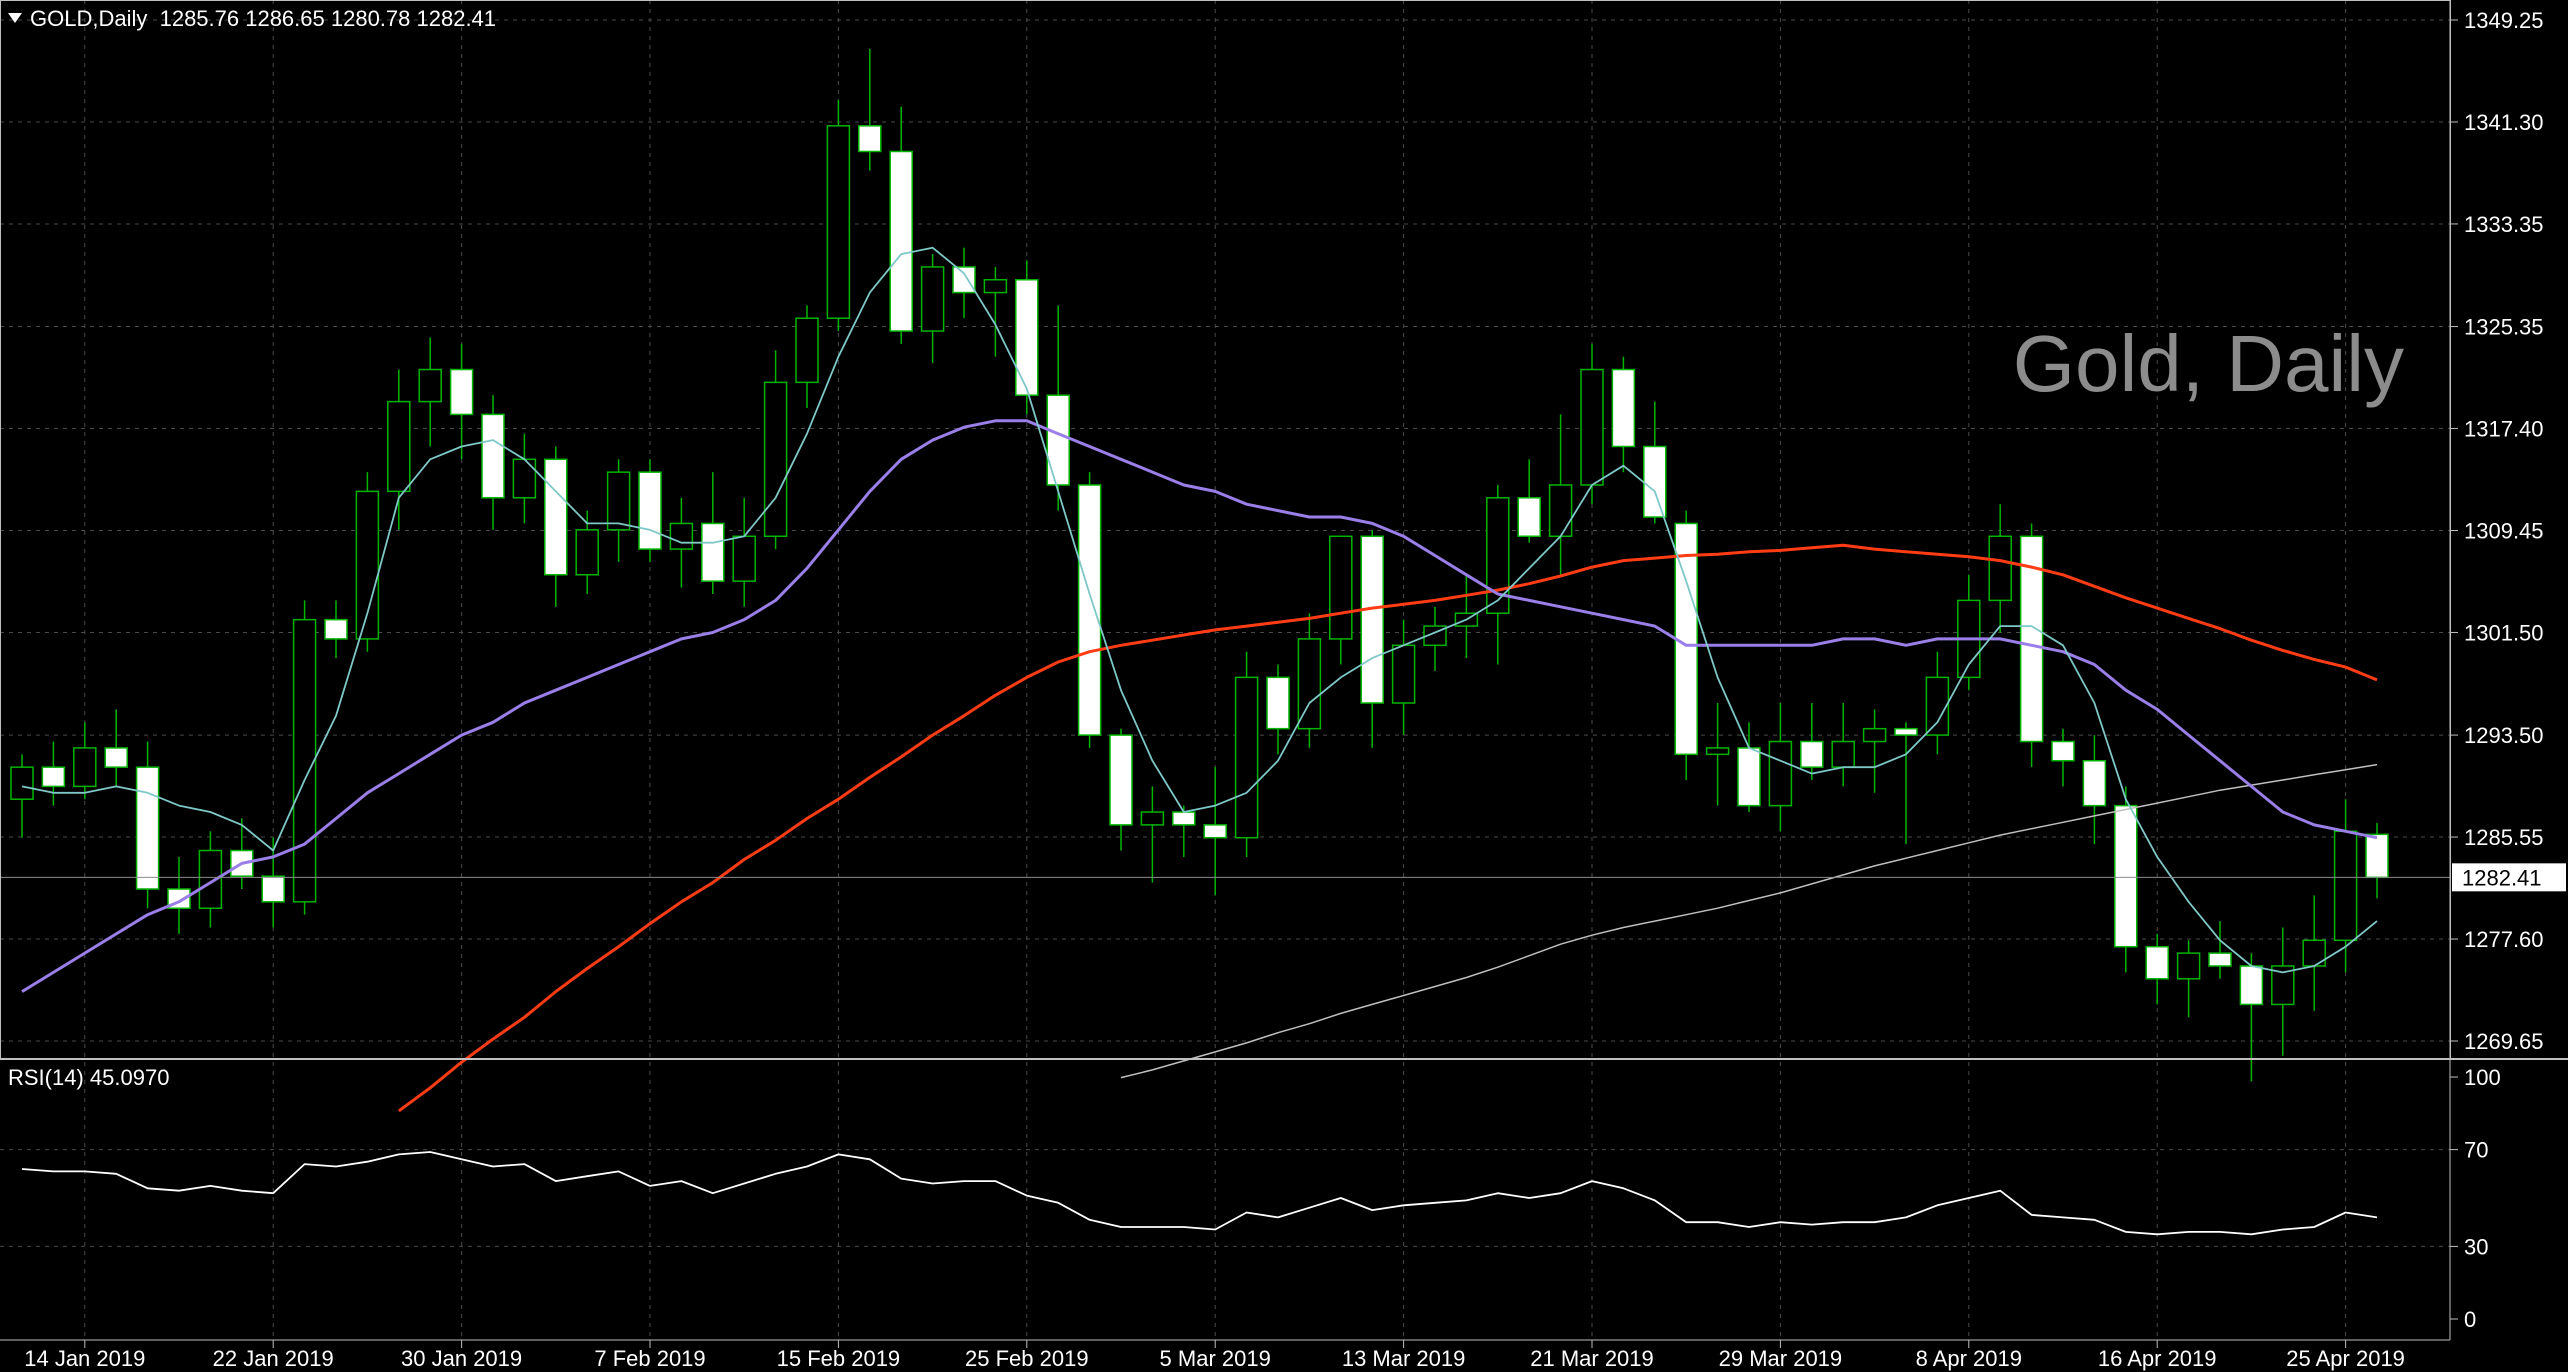 The width and height of the screenshot is (2568, 1372). Describe the element at coordinates (2476, 1246) in the screenshot. I see `rsi-tick-label: 30` at that location.